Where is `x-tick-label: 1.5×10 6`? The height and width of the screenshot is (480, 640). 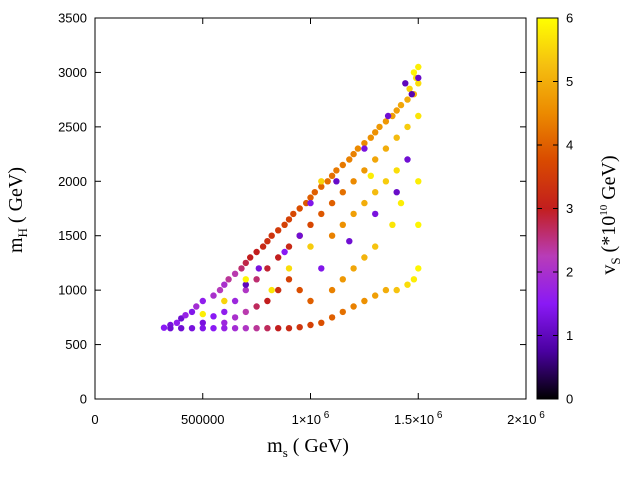
x-tick-label: 1.5×10 6 is located at coordinates (418, 418).